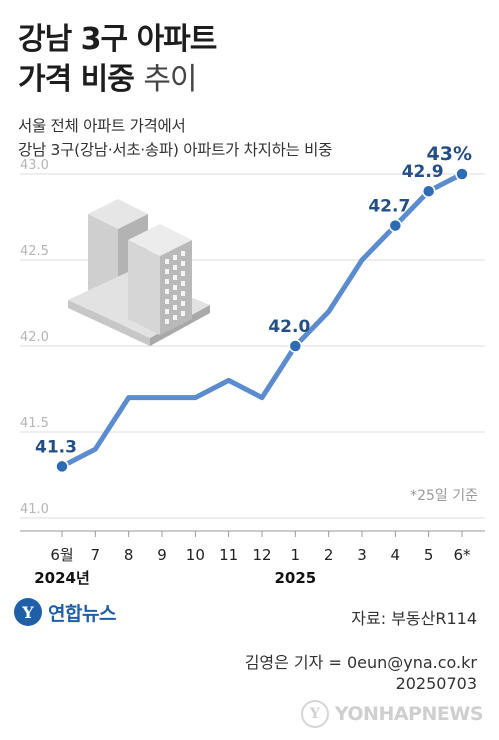  I want to click on x-tick-label: 12, so click(261, 555).